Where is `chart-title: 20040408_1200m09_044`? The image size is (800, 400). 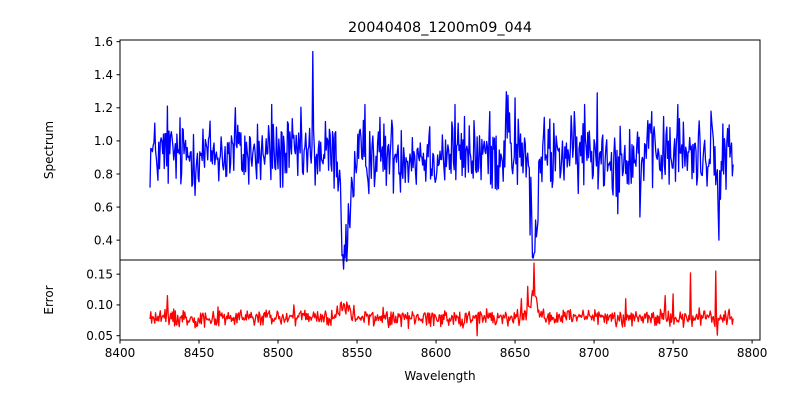 chart-title: 20040408_1200m09_044 is located at coordinates (440, 28).